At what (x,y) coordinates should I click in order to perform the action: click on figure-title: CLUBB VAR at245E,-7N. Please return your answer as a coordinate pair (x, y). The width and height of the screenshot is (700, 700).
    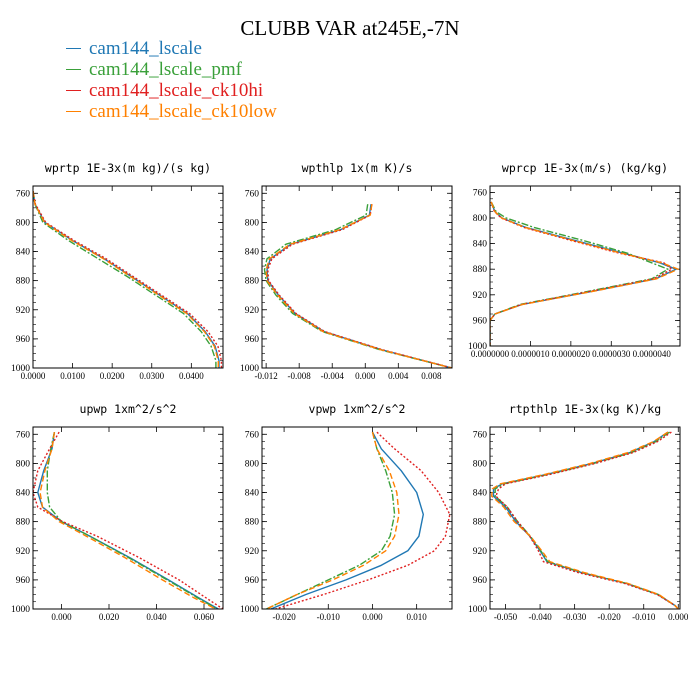
    Looking at the image, I should click on (350, 28).